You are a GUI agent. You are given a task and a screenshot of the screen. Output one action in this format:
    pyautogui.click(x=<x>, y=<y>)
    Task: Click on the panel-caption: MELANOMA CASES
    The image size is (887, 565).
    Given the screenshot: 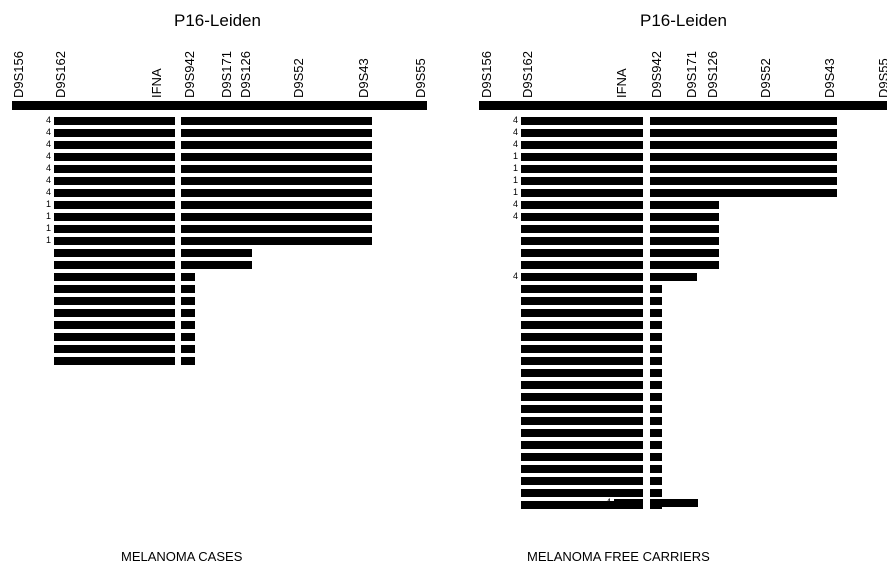 What is the action you would take?
    pyautogui.click(x=182, y=556)
    